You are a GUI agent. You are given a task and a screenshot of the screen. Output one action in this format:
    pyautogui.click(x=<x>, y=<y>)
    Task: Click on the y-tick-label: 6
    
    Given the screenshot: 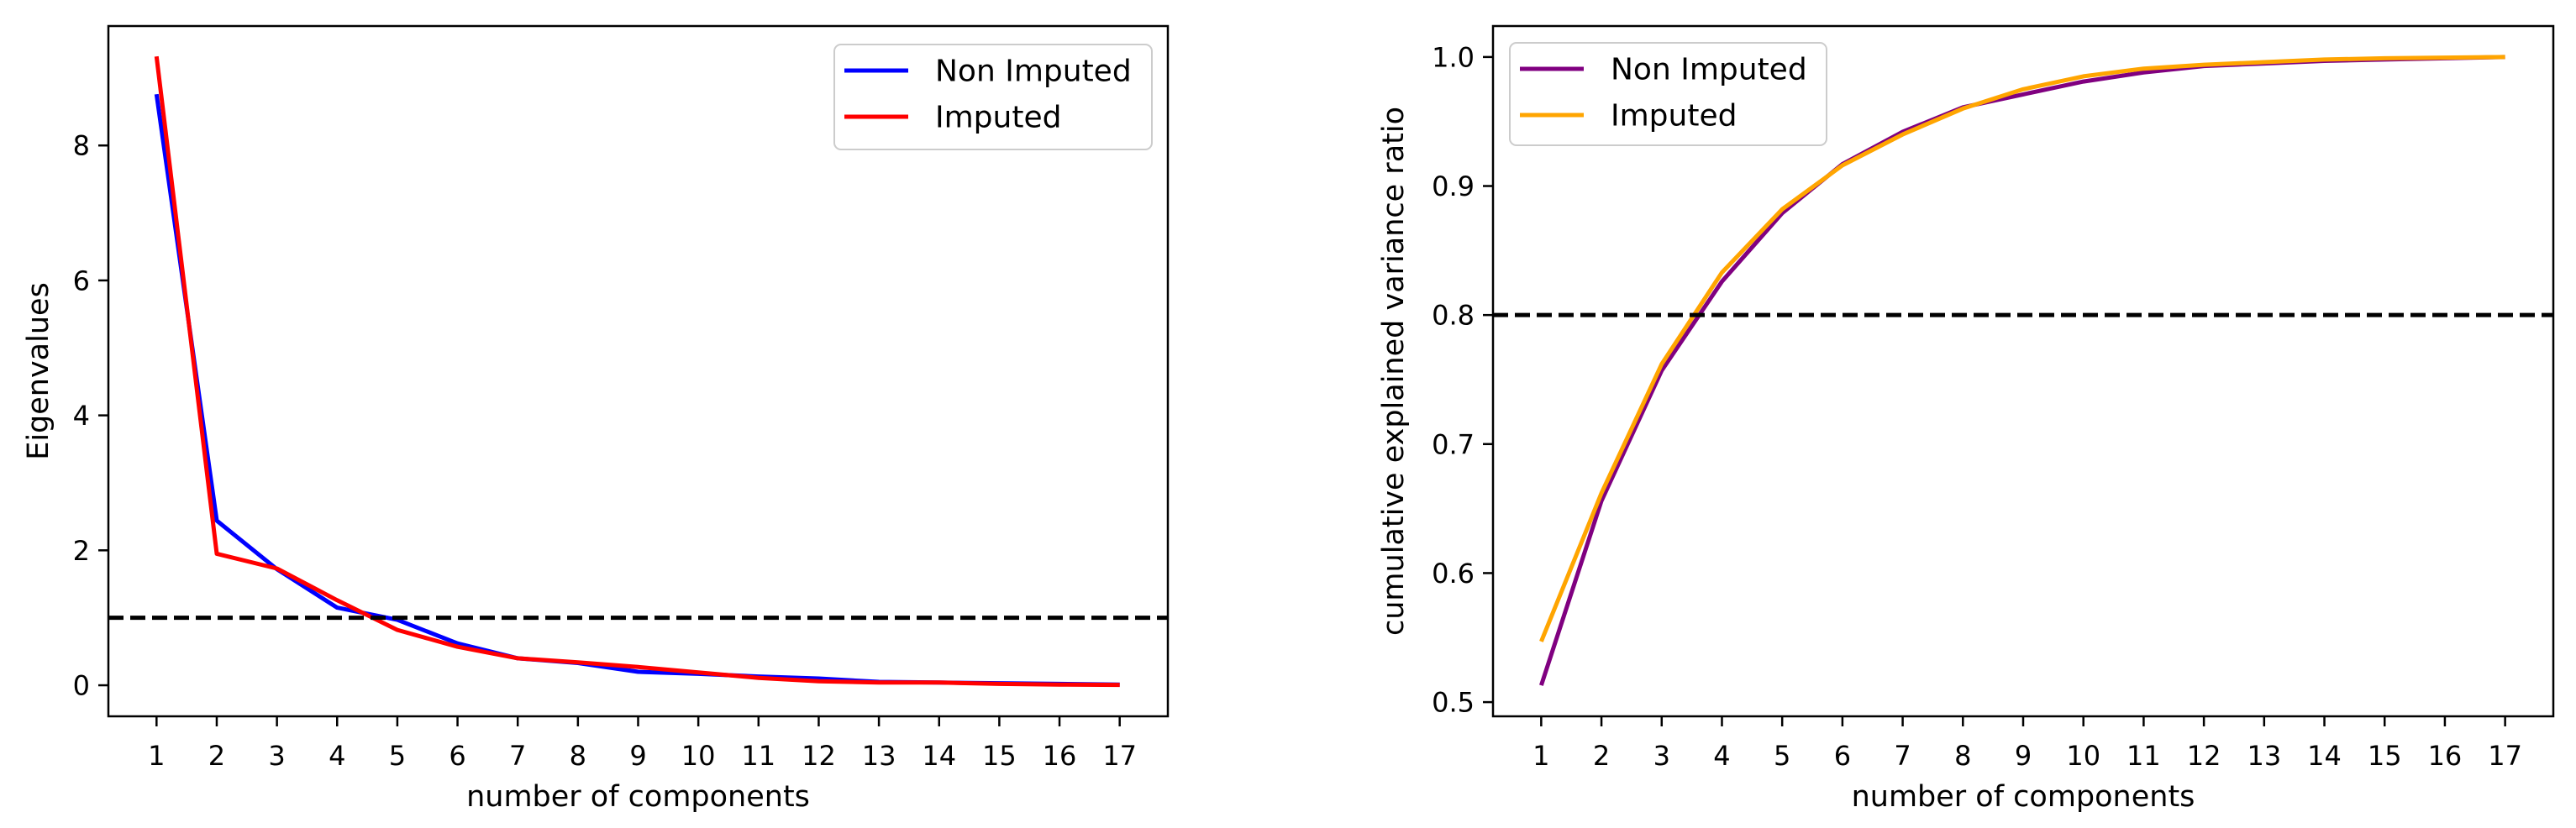 What is the action you would take?
    pyautogui.click(x=81, y=280)
    